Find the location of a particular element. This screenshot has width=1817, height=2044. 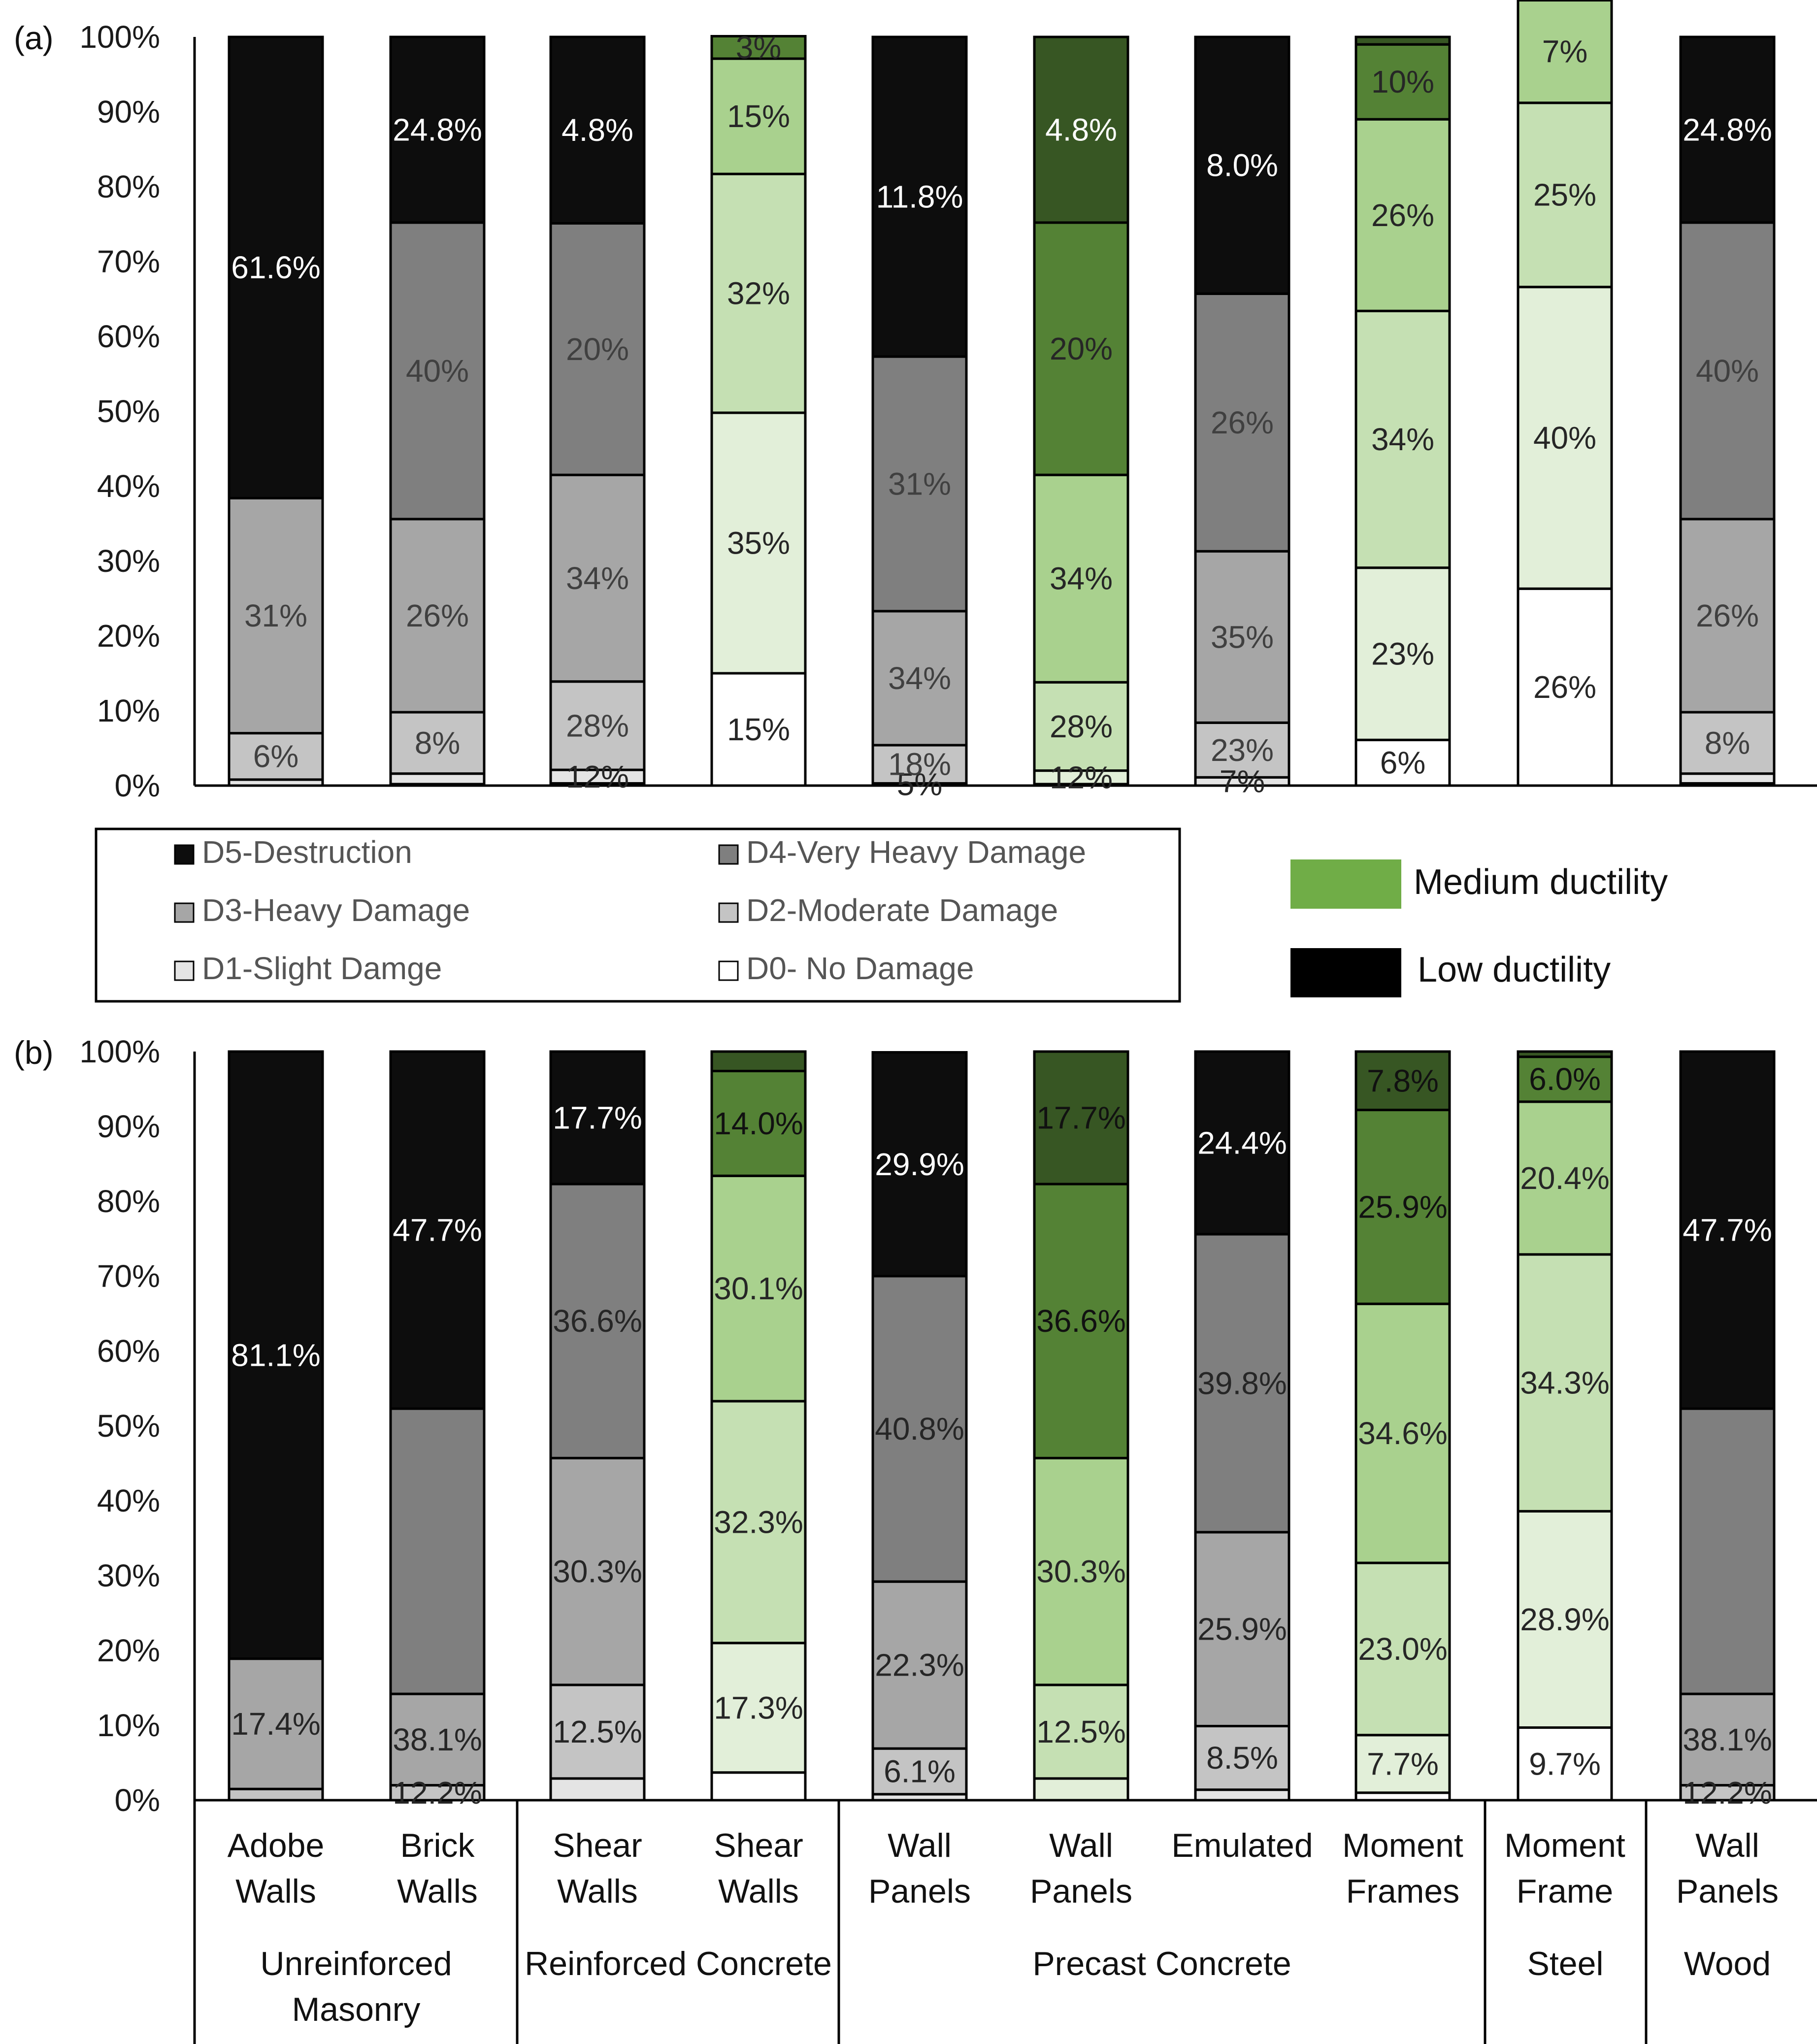

data-label-d2: 32% is located at coordinates (758, 294).